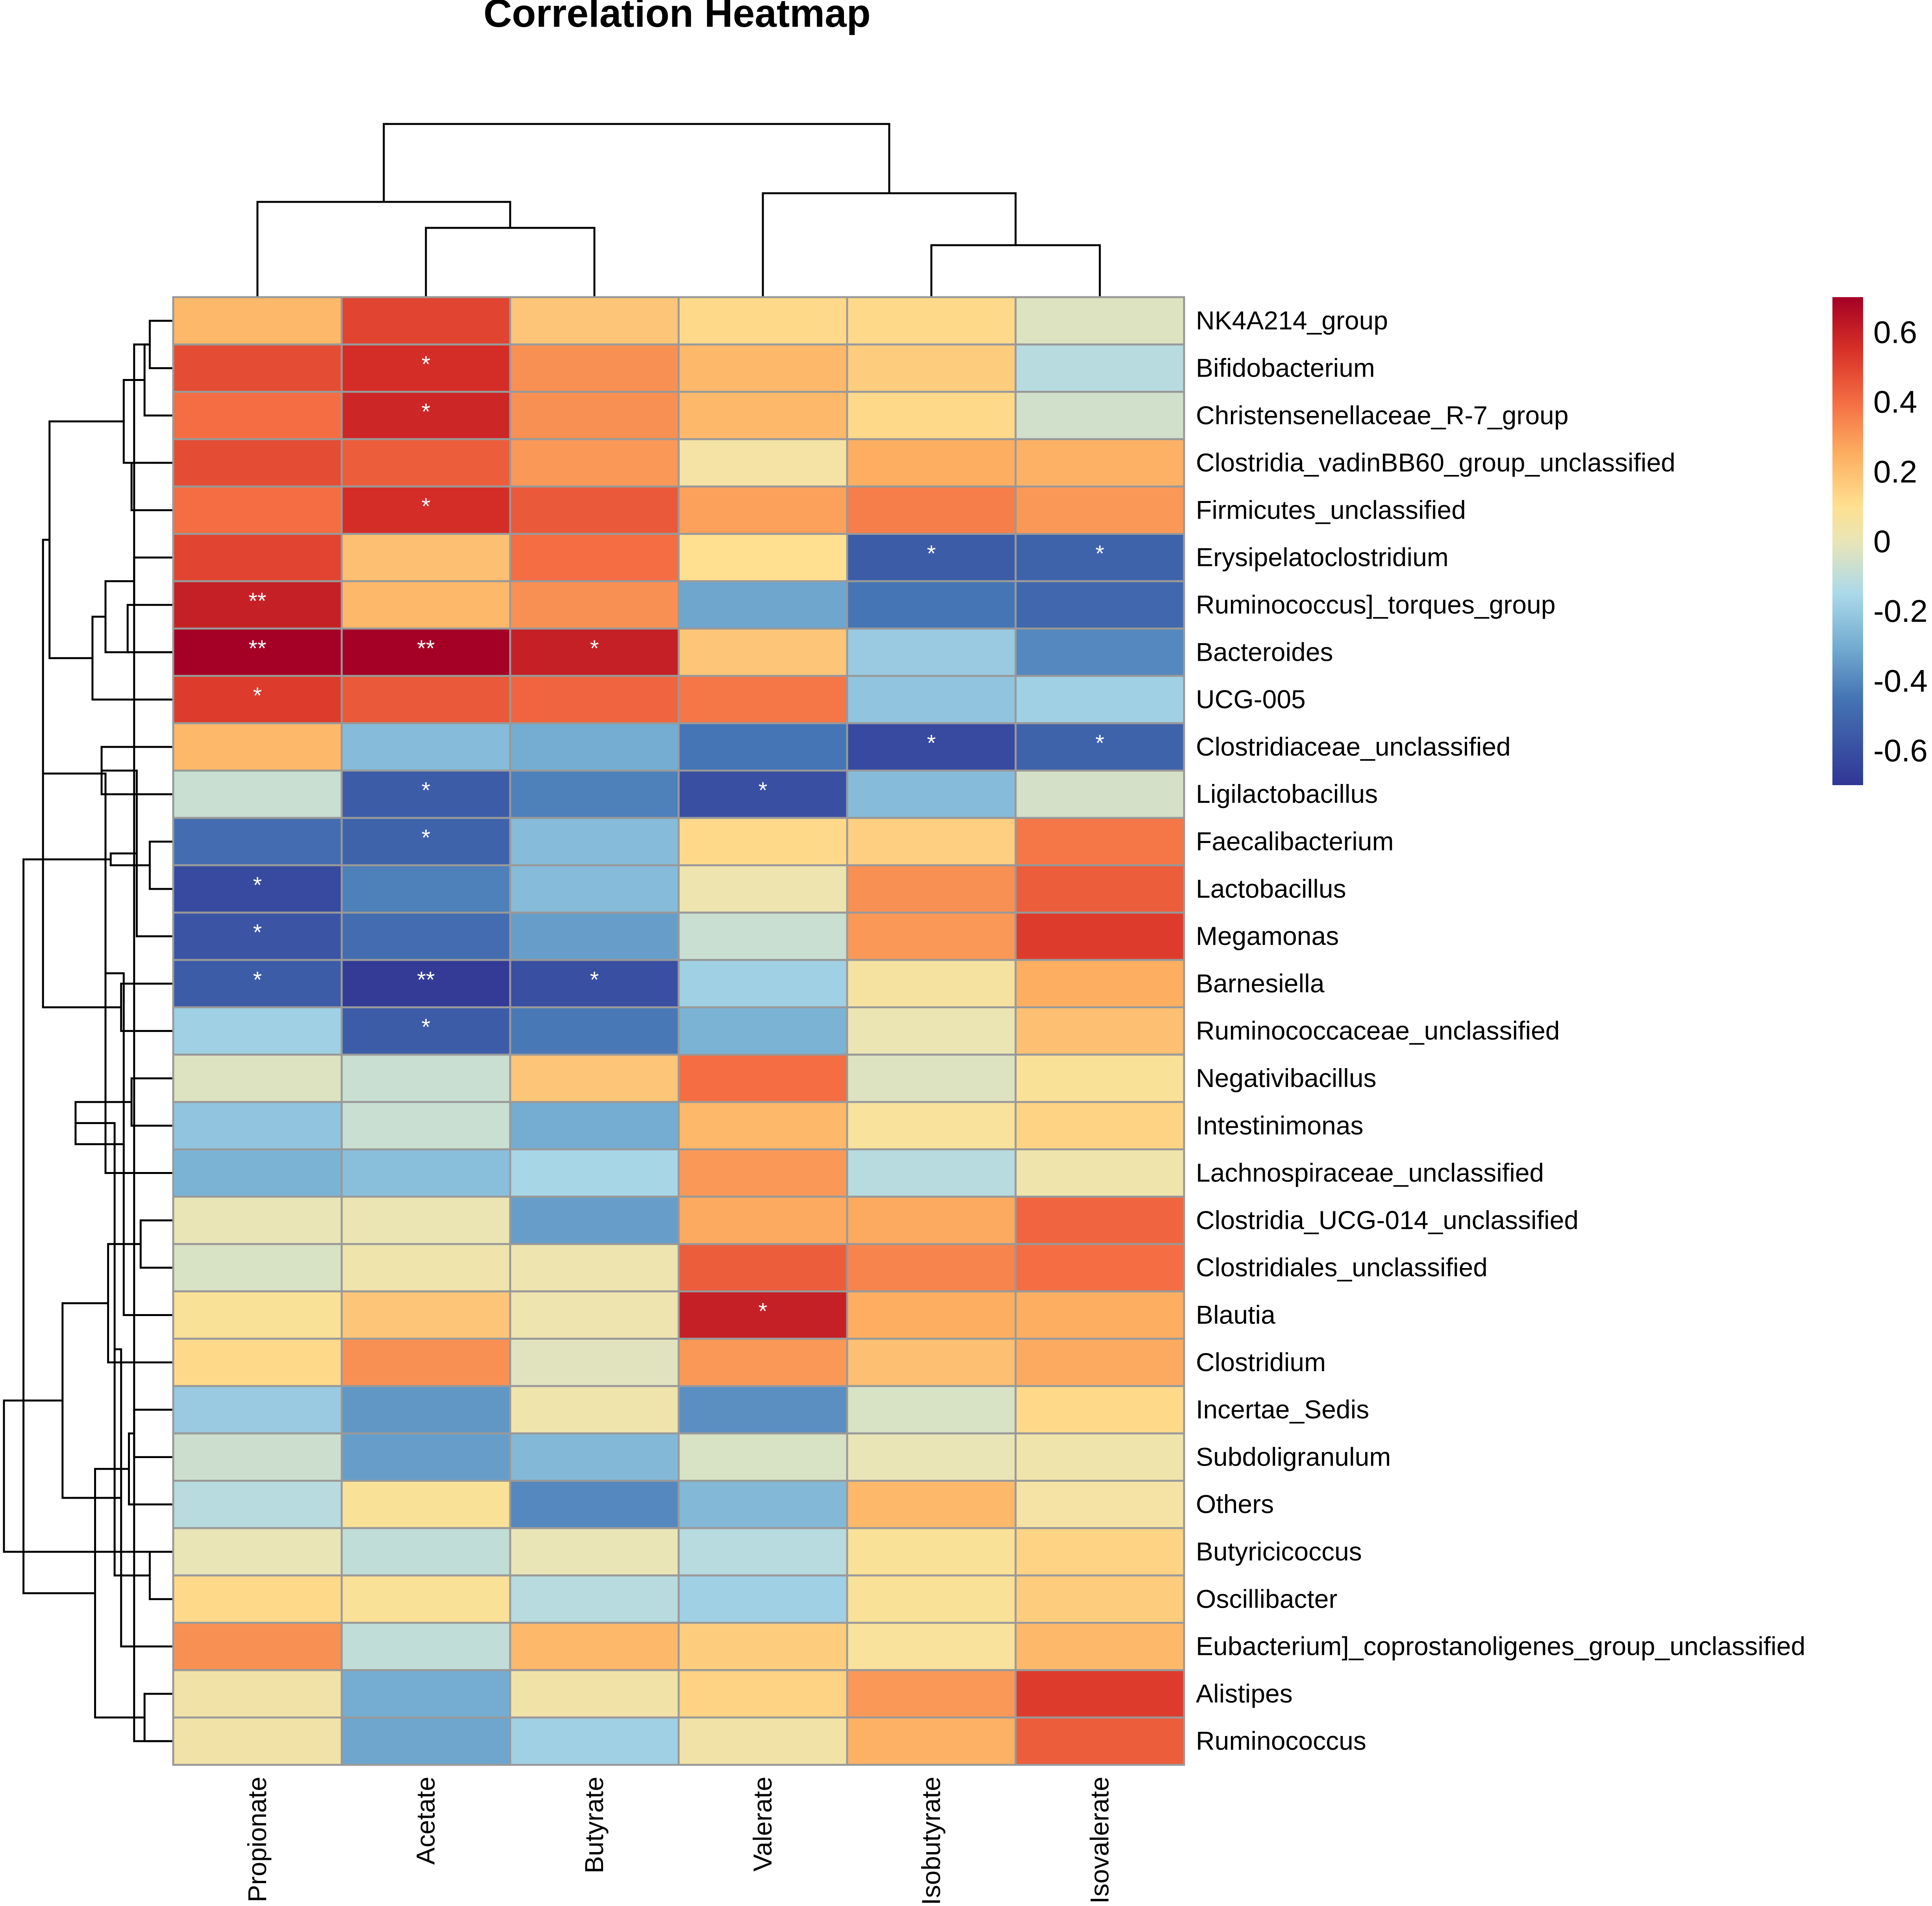  I want to click on legend-tick-label: -0.6, so click(1900, 750).